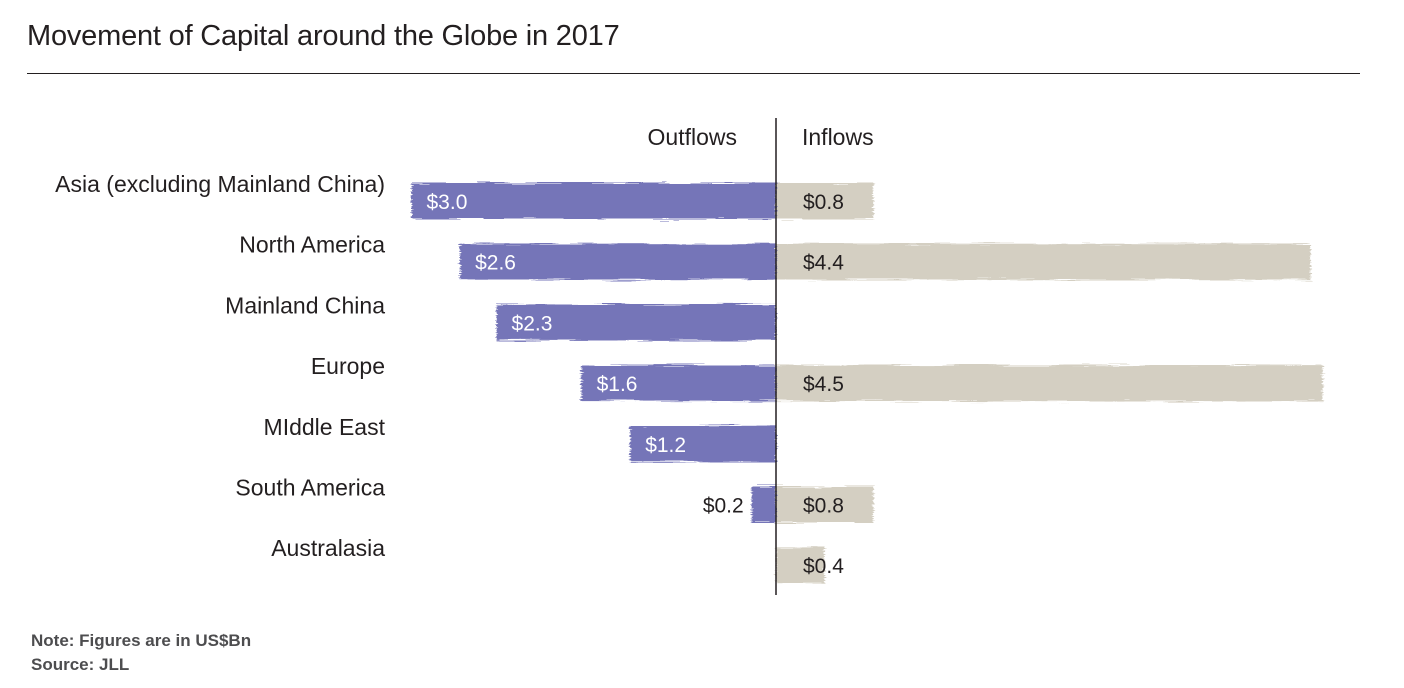  Describe the element at coordinates (618, 261) in the screenshot. I see `outflow-bar-north-america` at that location.